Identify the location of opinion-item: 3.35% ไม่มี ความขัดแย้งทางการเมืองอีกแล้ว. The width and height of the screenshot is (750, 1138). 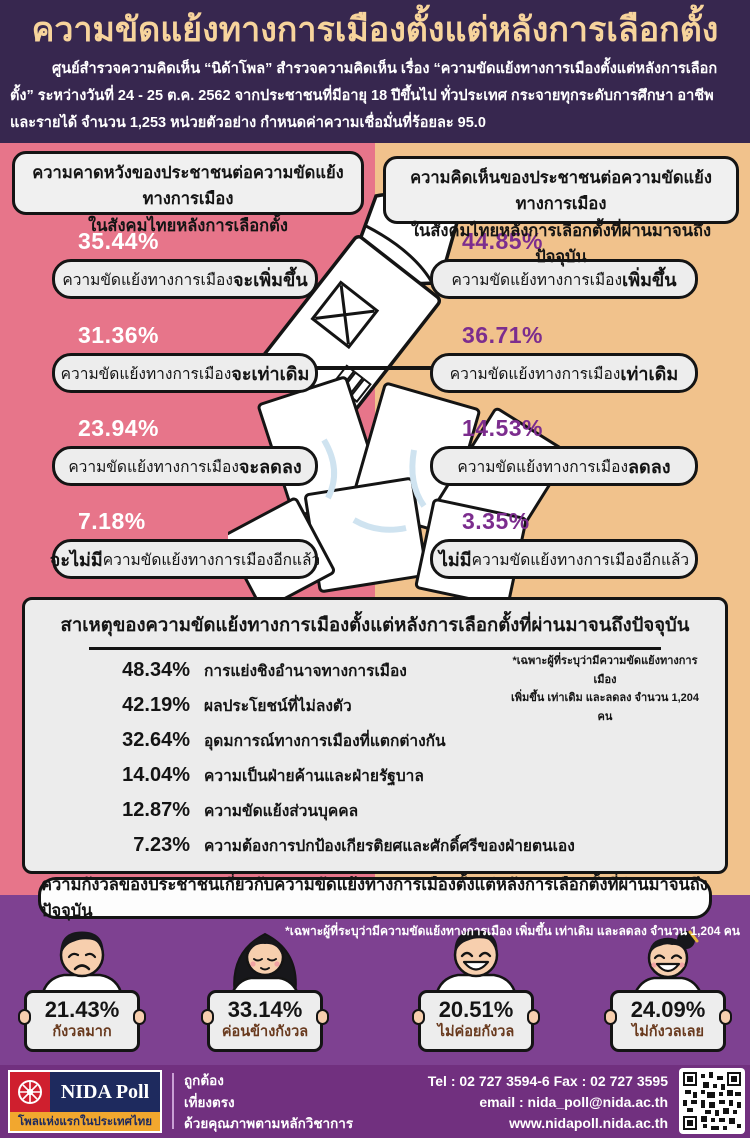
(564, 543).